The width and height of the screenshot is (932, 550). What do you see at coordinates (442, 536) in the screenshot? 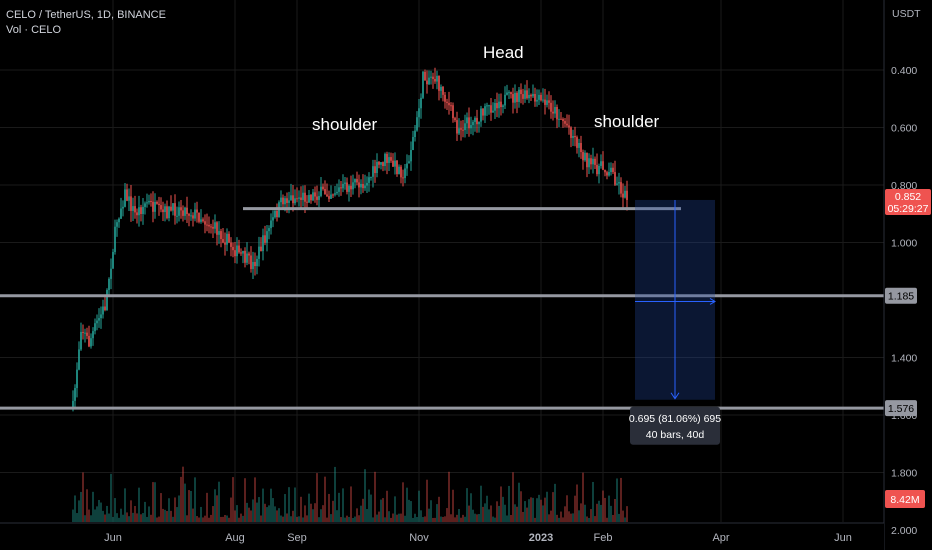
I see `time-axis: Jun Aug Sep Nov 2023 Feb Apr Jun` at bounding box center [442, 536].